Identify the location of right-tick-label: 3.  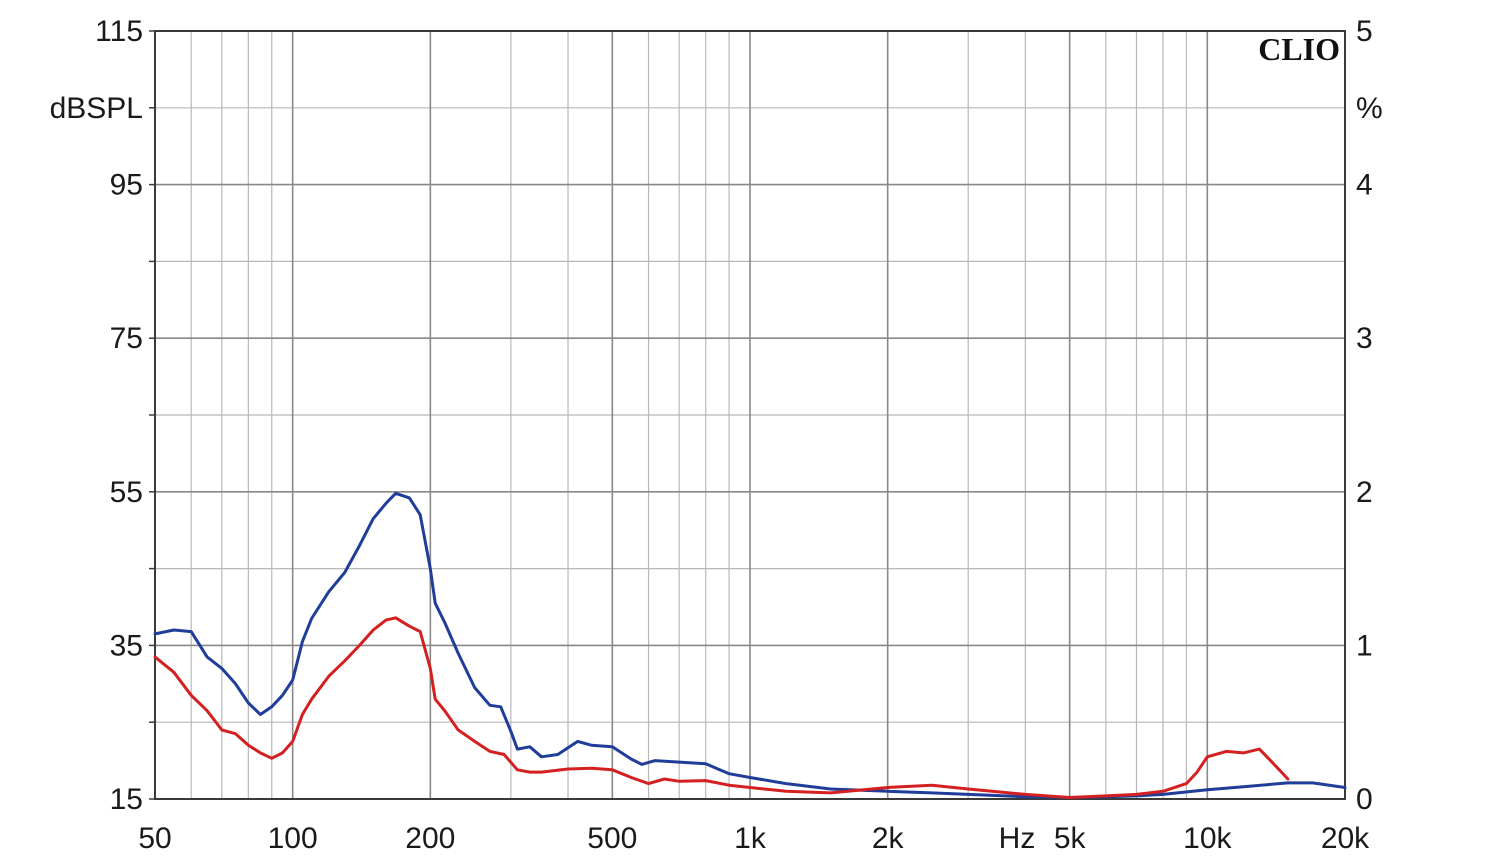
(1364, 338).